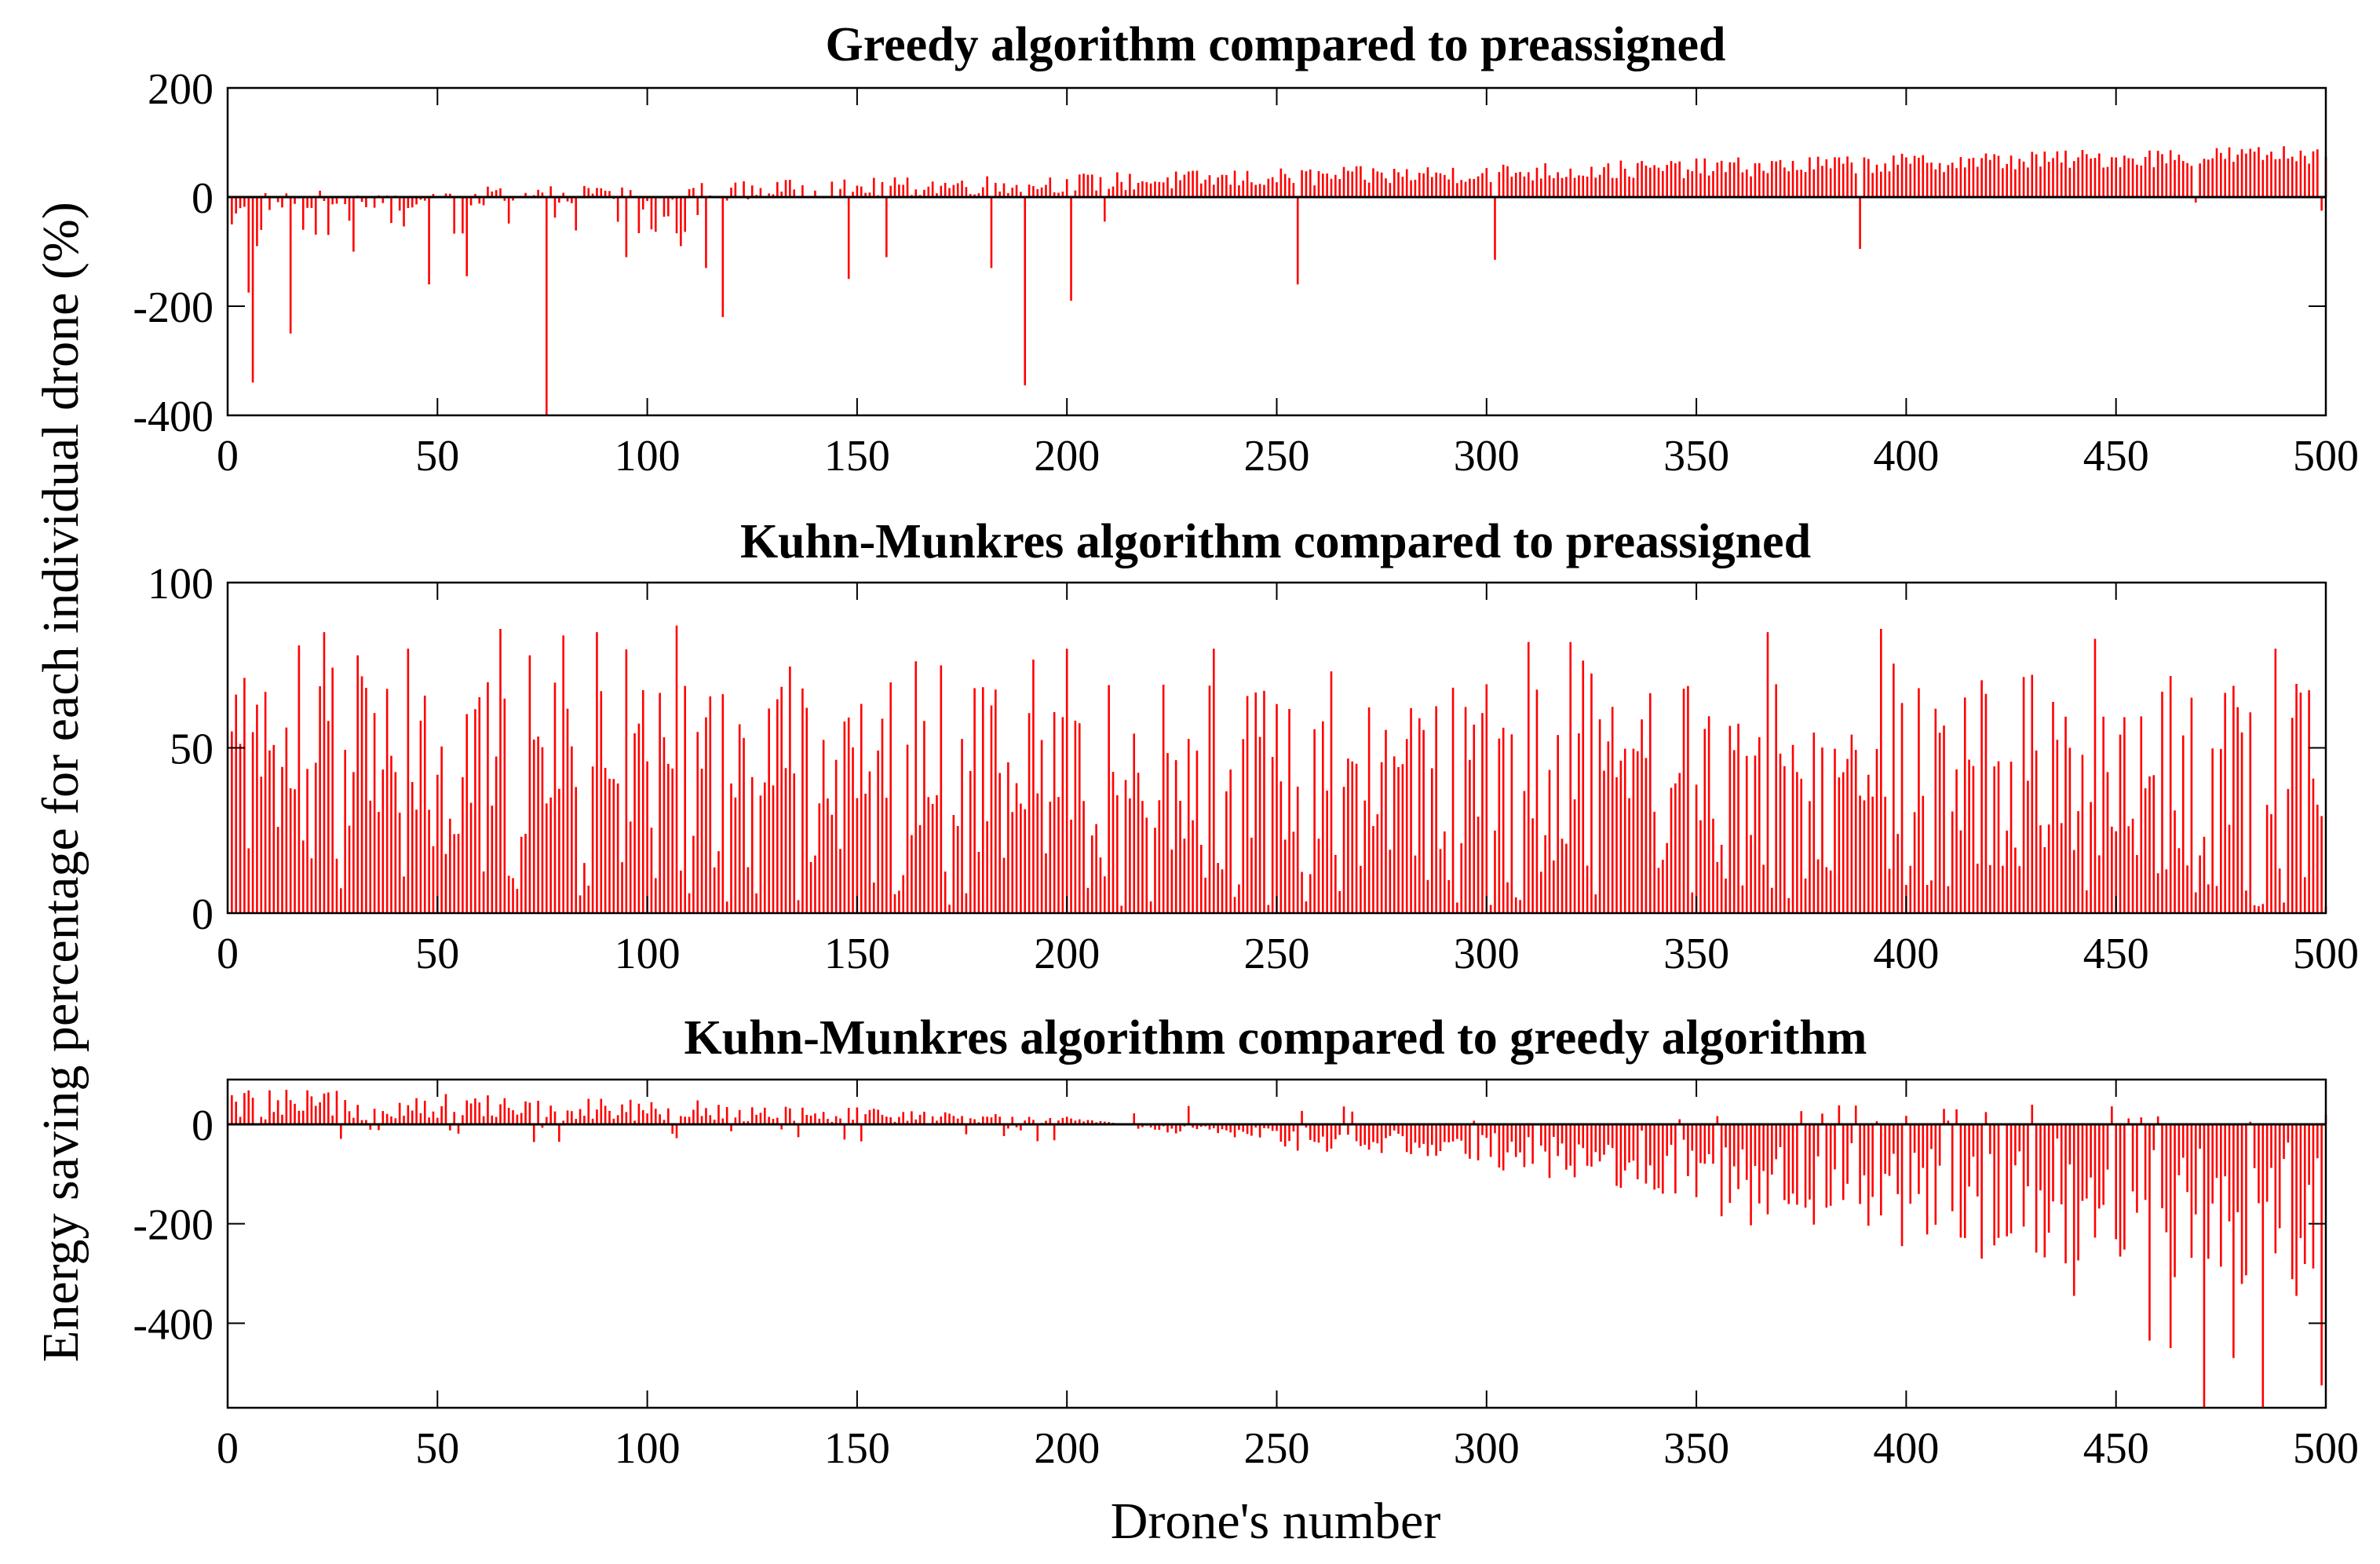  What do you see at coordinates (1275, 1521) in the screenshot?
I see `x-axis-label: Drone's number` at bounding box center [1275, 1521].